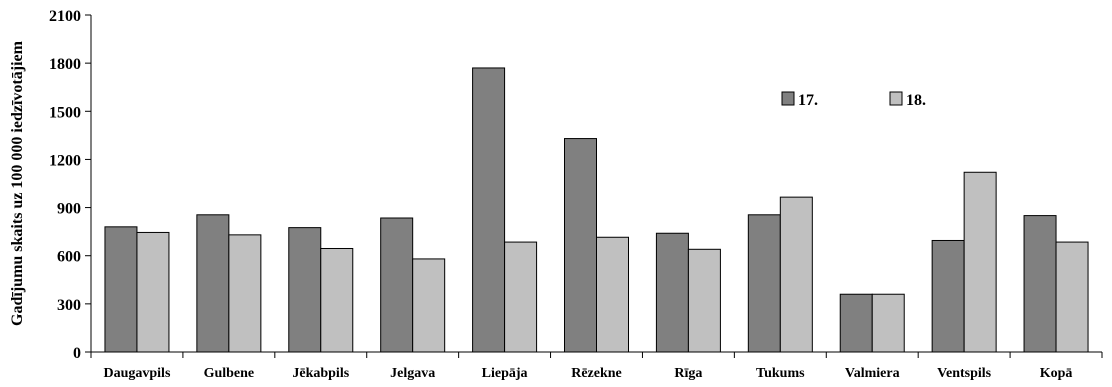  I want to click on bar-series-1-tukums, so click(764, 283).